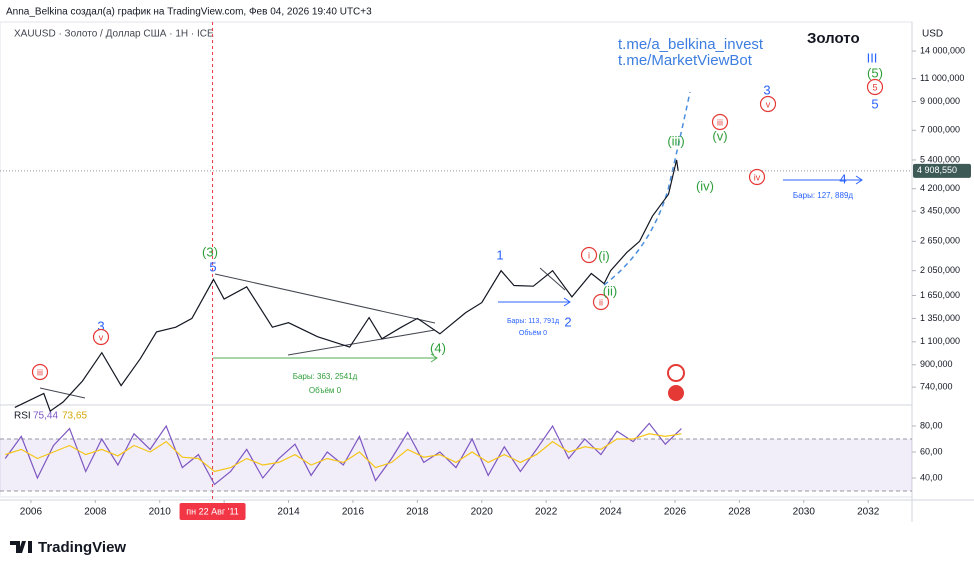 Image resolution: width=974 pixels, height=570 pixels. Describe the element at coordinates (940, 101) in the screenshot. I see `y-tick-label: 9 000,000` at that location.